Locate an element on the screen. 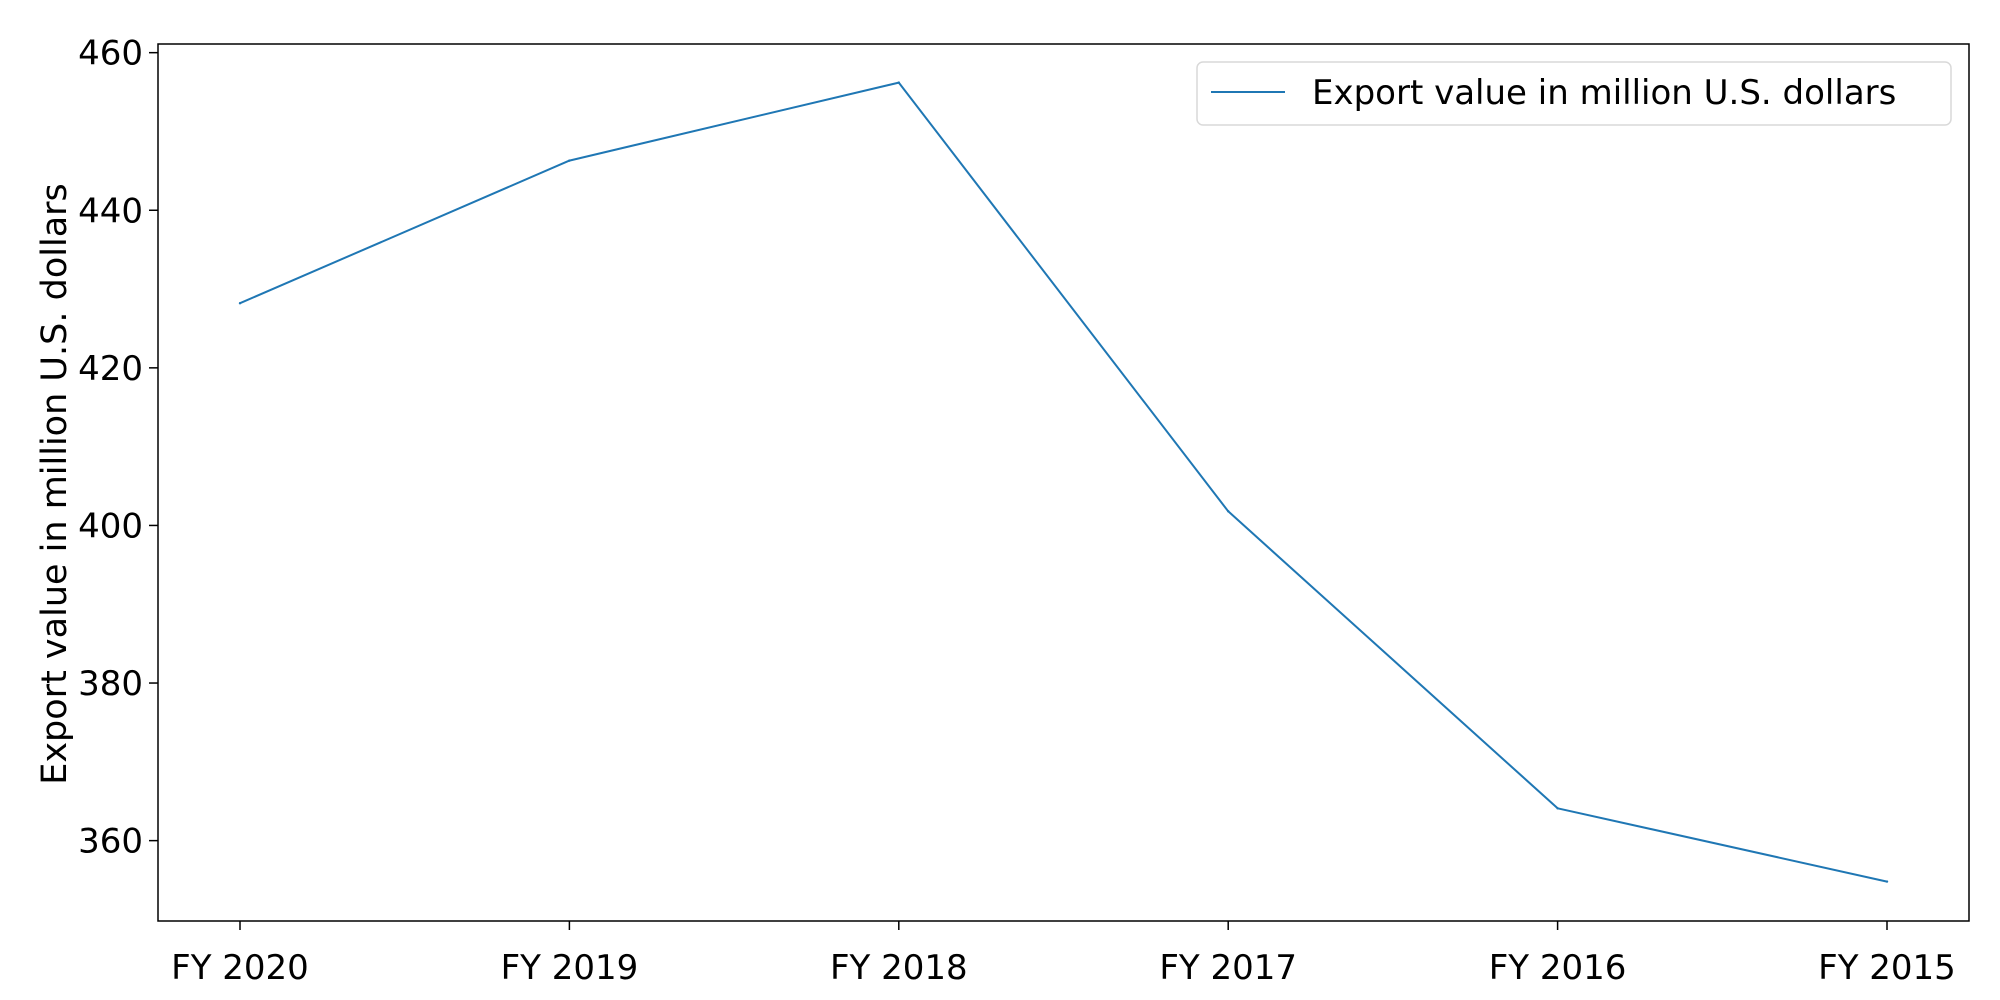 This screenshot has width=2000, height=1000. x-tick-label: FY 2019 is located at coordinates (570, 968).